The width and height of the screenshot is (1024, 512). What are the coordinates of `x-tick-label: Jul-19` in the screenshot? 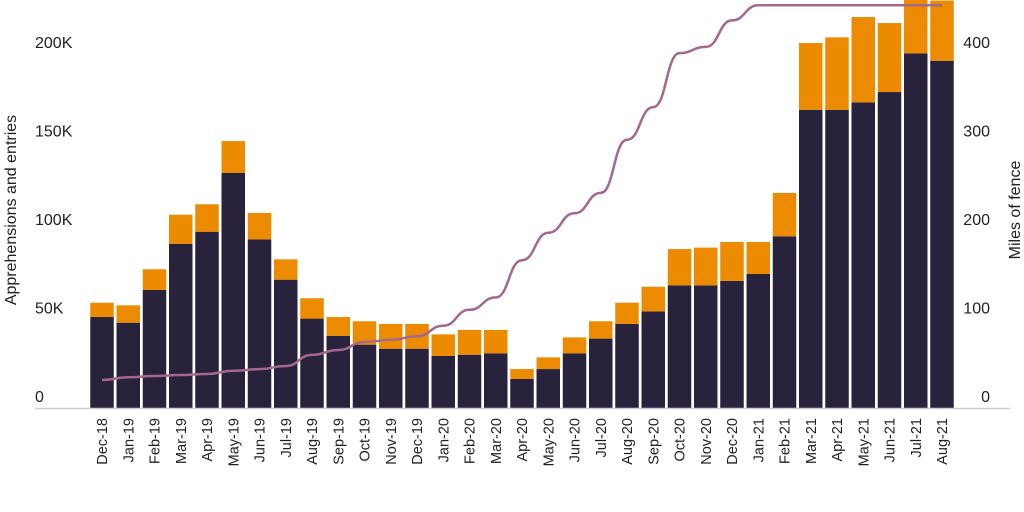 It's located at (287, 438).